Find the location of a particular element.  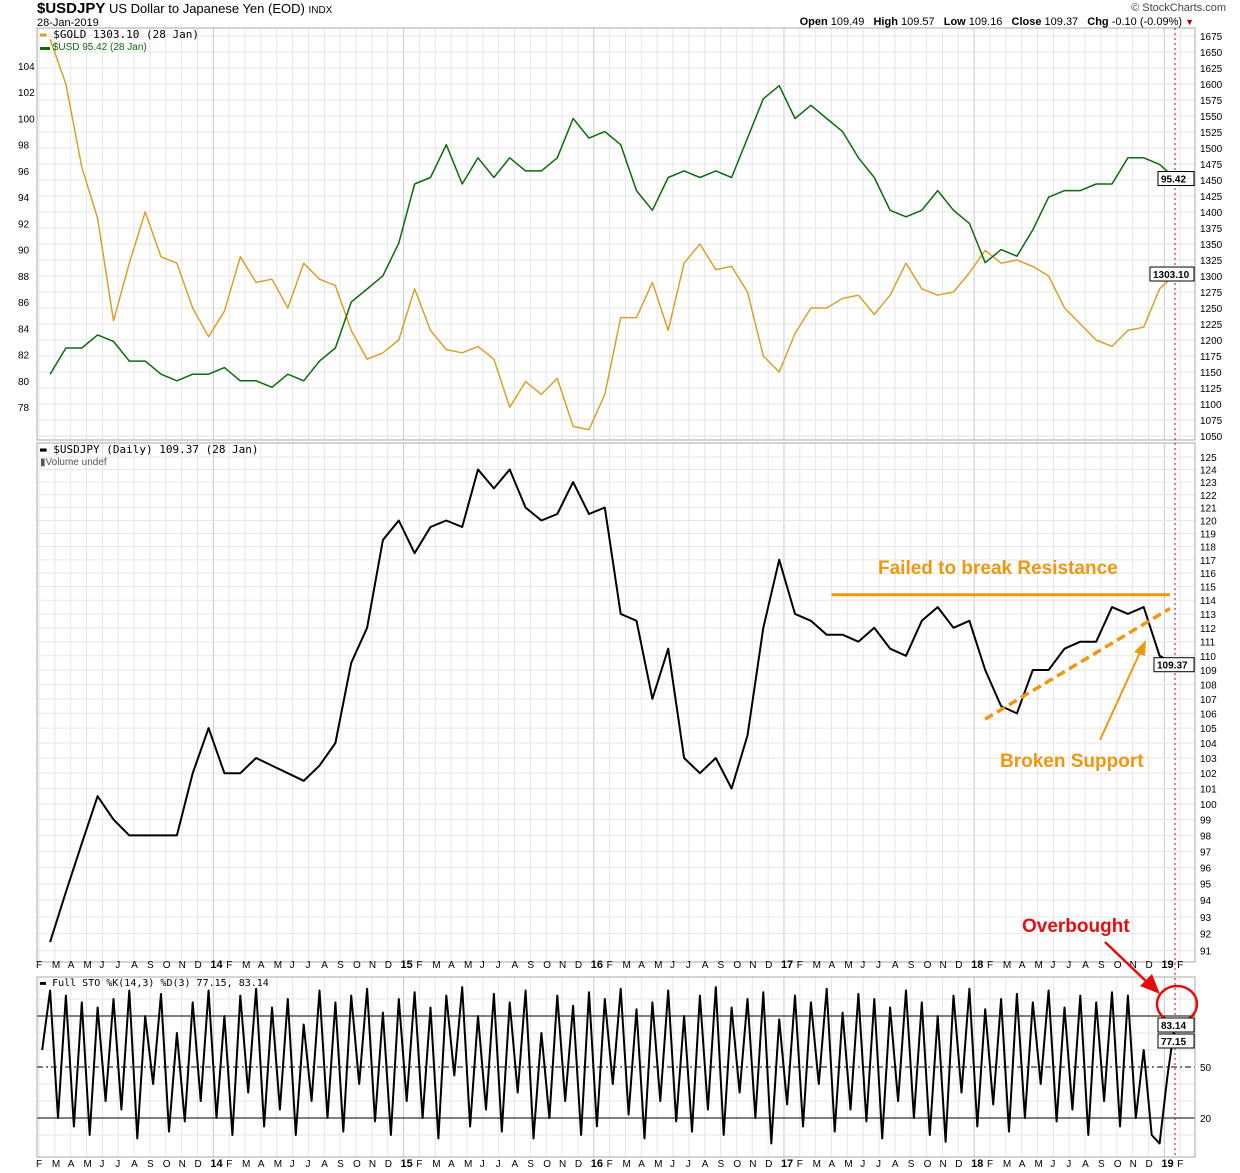

right-tick-label: 1125 is located at coordinates (1211, 389).